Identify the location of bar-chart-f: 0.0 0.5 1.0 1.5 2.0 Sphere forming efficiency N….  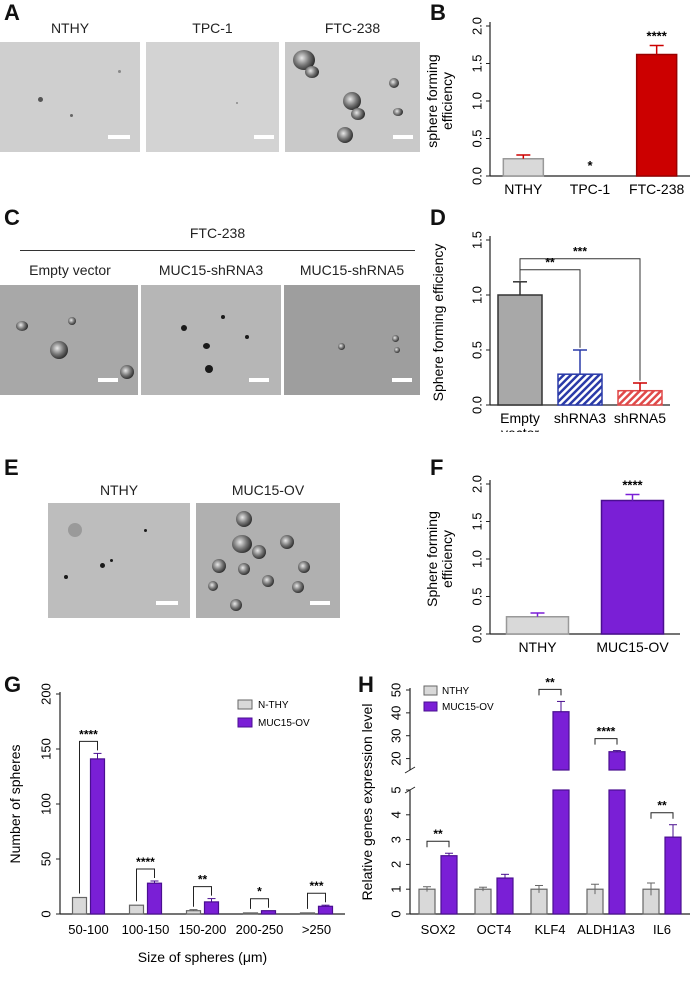
(552, 565).